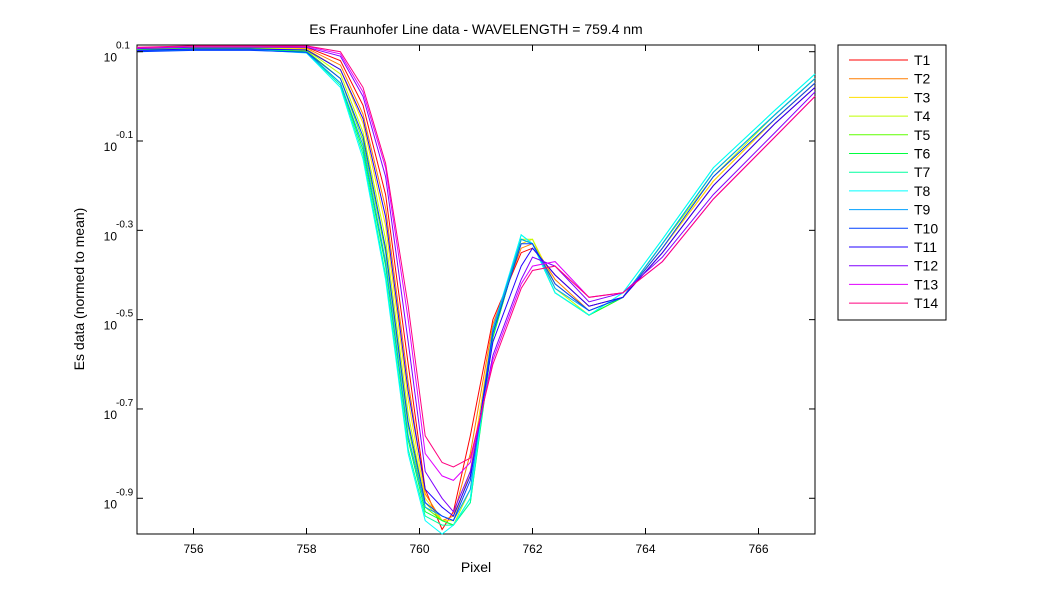 This screenshot has width=1050, height=600. I want to click on legend: T1 T2 T3 T4 T5 T6 T7 T8 T9 T10 T11 T12 T13 T14, so click(892, 182).